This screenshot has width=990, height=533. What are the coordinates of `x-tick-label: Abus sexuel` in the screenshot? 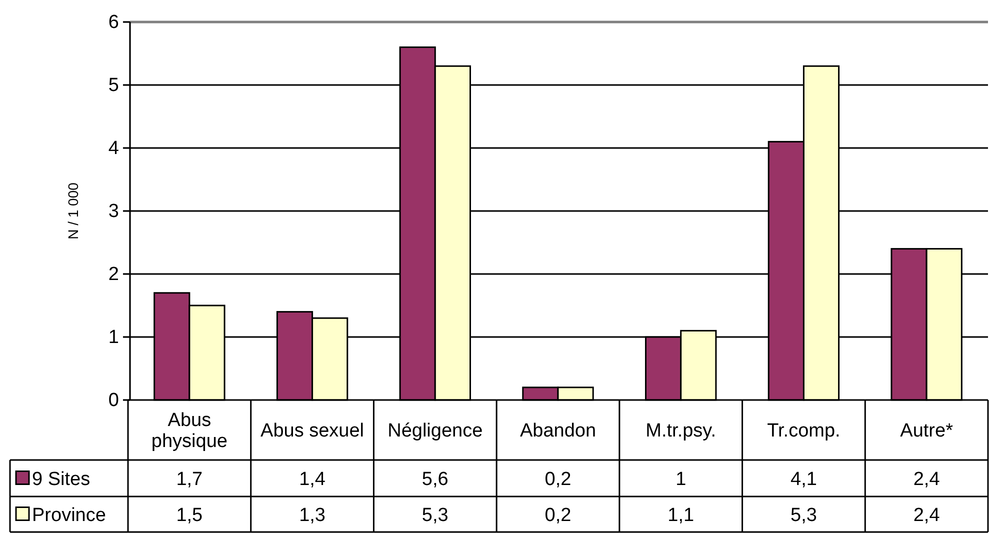 It's located at (312, 431).